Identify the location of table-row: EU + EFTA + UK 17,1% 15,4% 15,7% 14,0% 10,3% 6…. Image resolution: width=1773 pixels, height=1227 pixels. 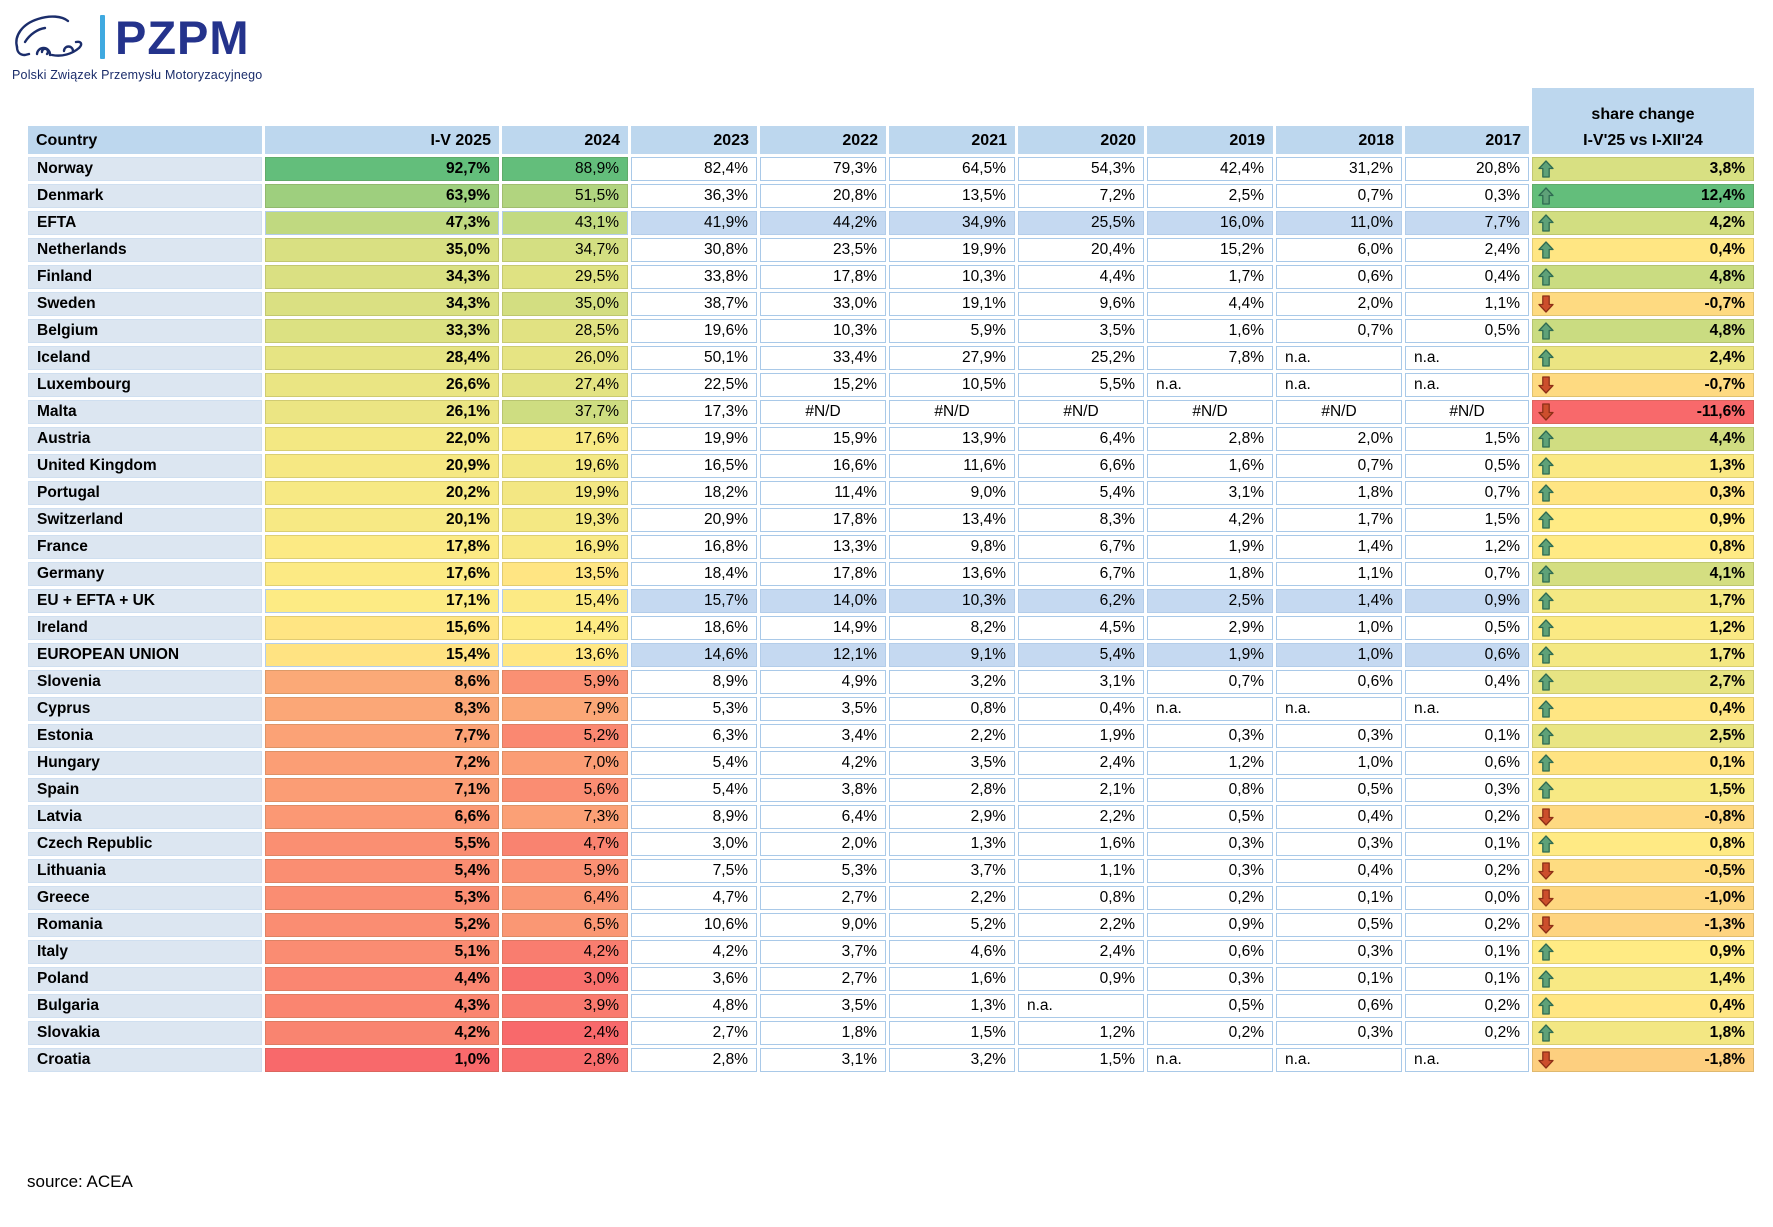
(891, 601).